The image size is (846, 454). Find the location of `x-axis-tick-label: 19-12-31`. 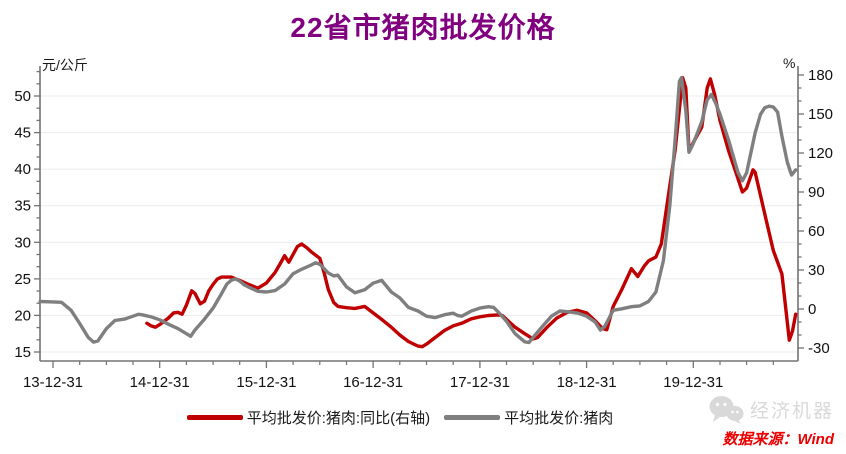

x-axis-tick-label: 19-12-31 is located at coordinates (693, 382).